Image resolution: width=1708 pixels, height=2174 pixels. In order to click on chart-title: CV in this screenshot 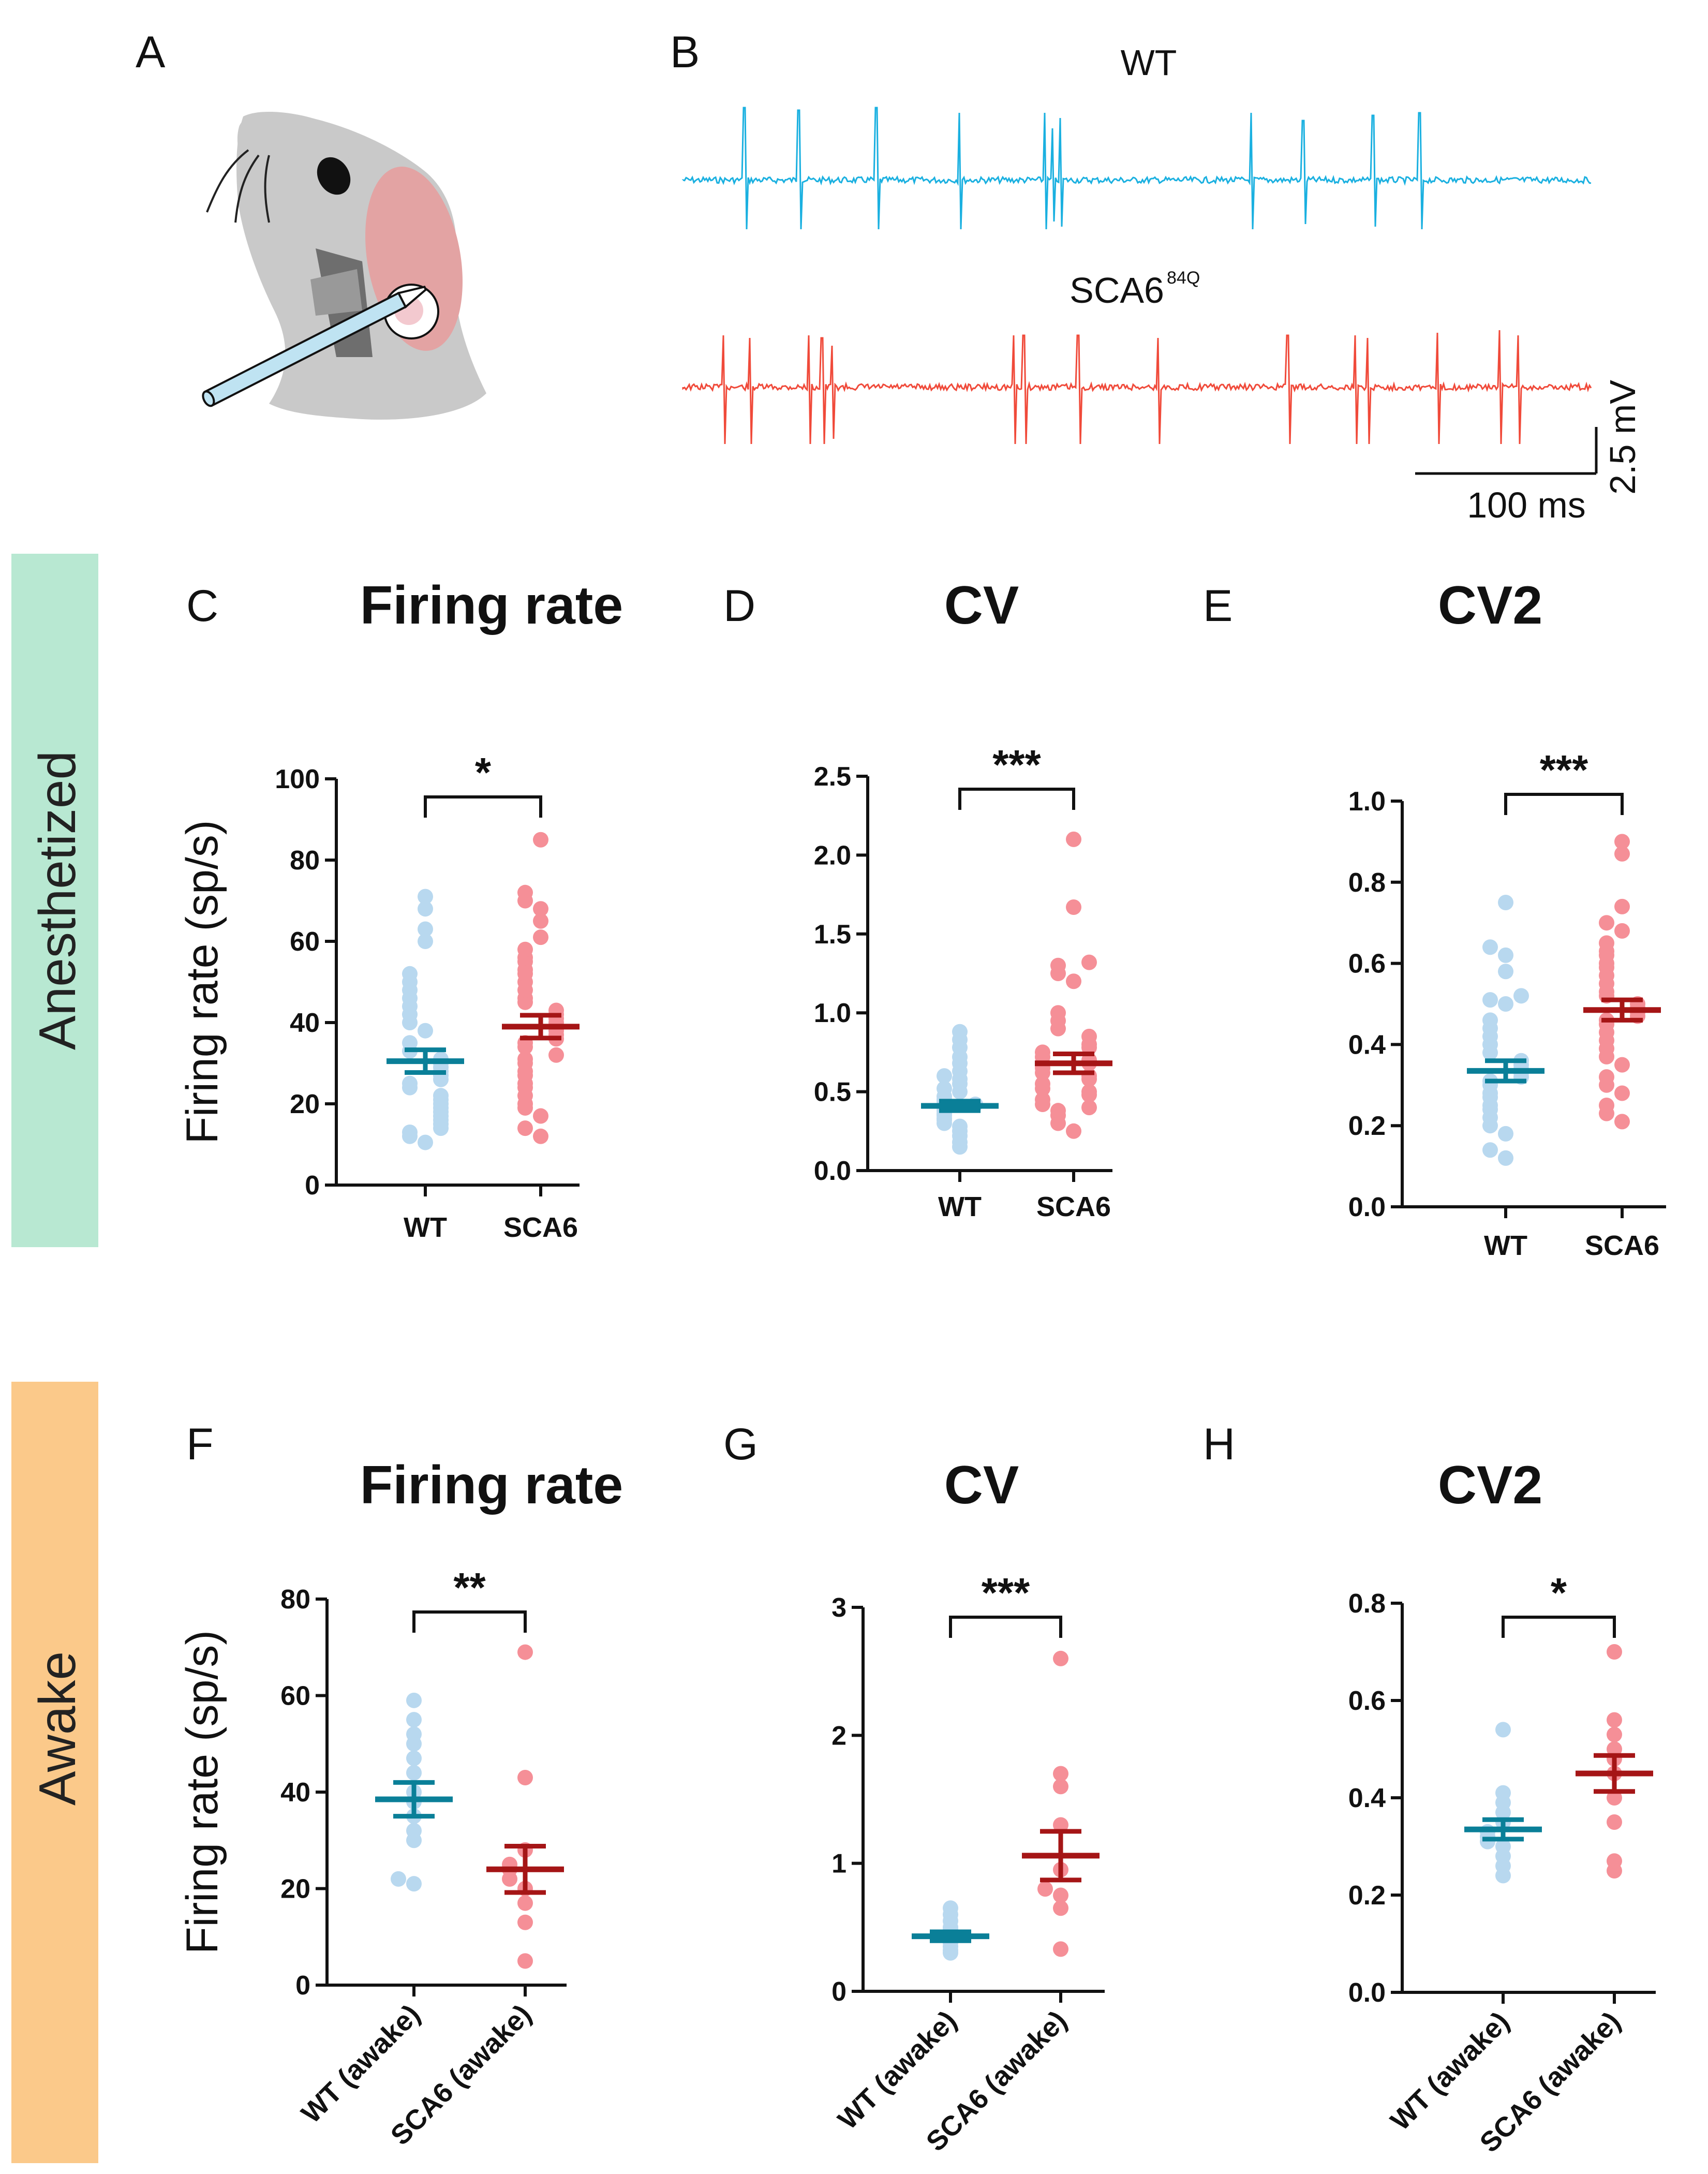, I will do `click(981, 1485)`.